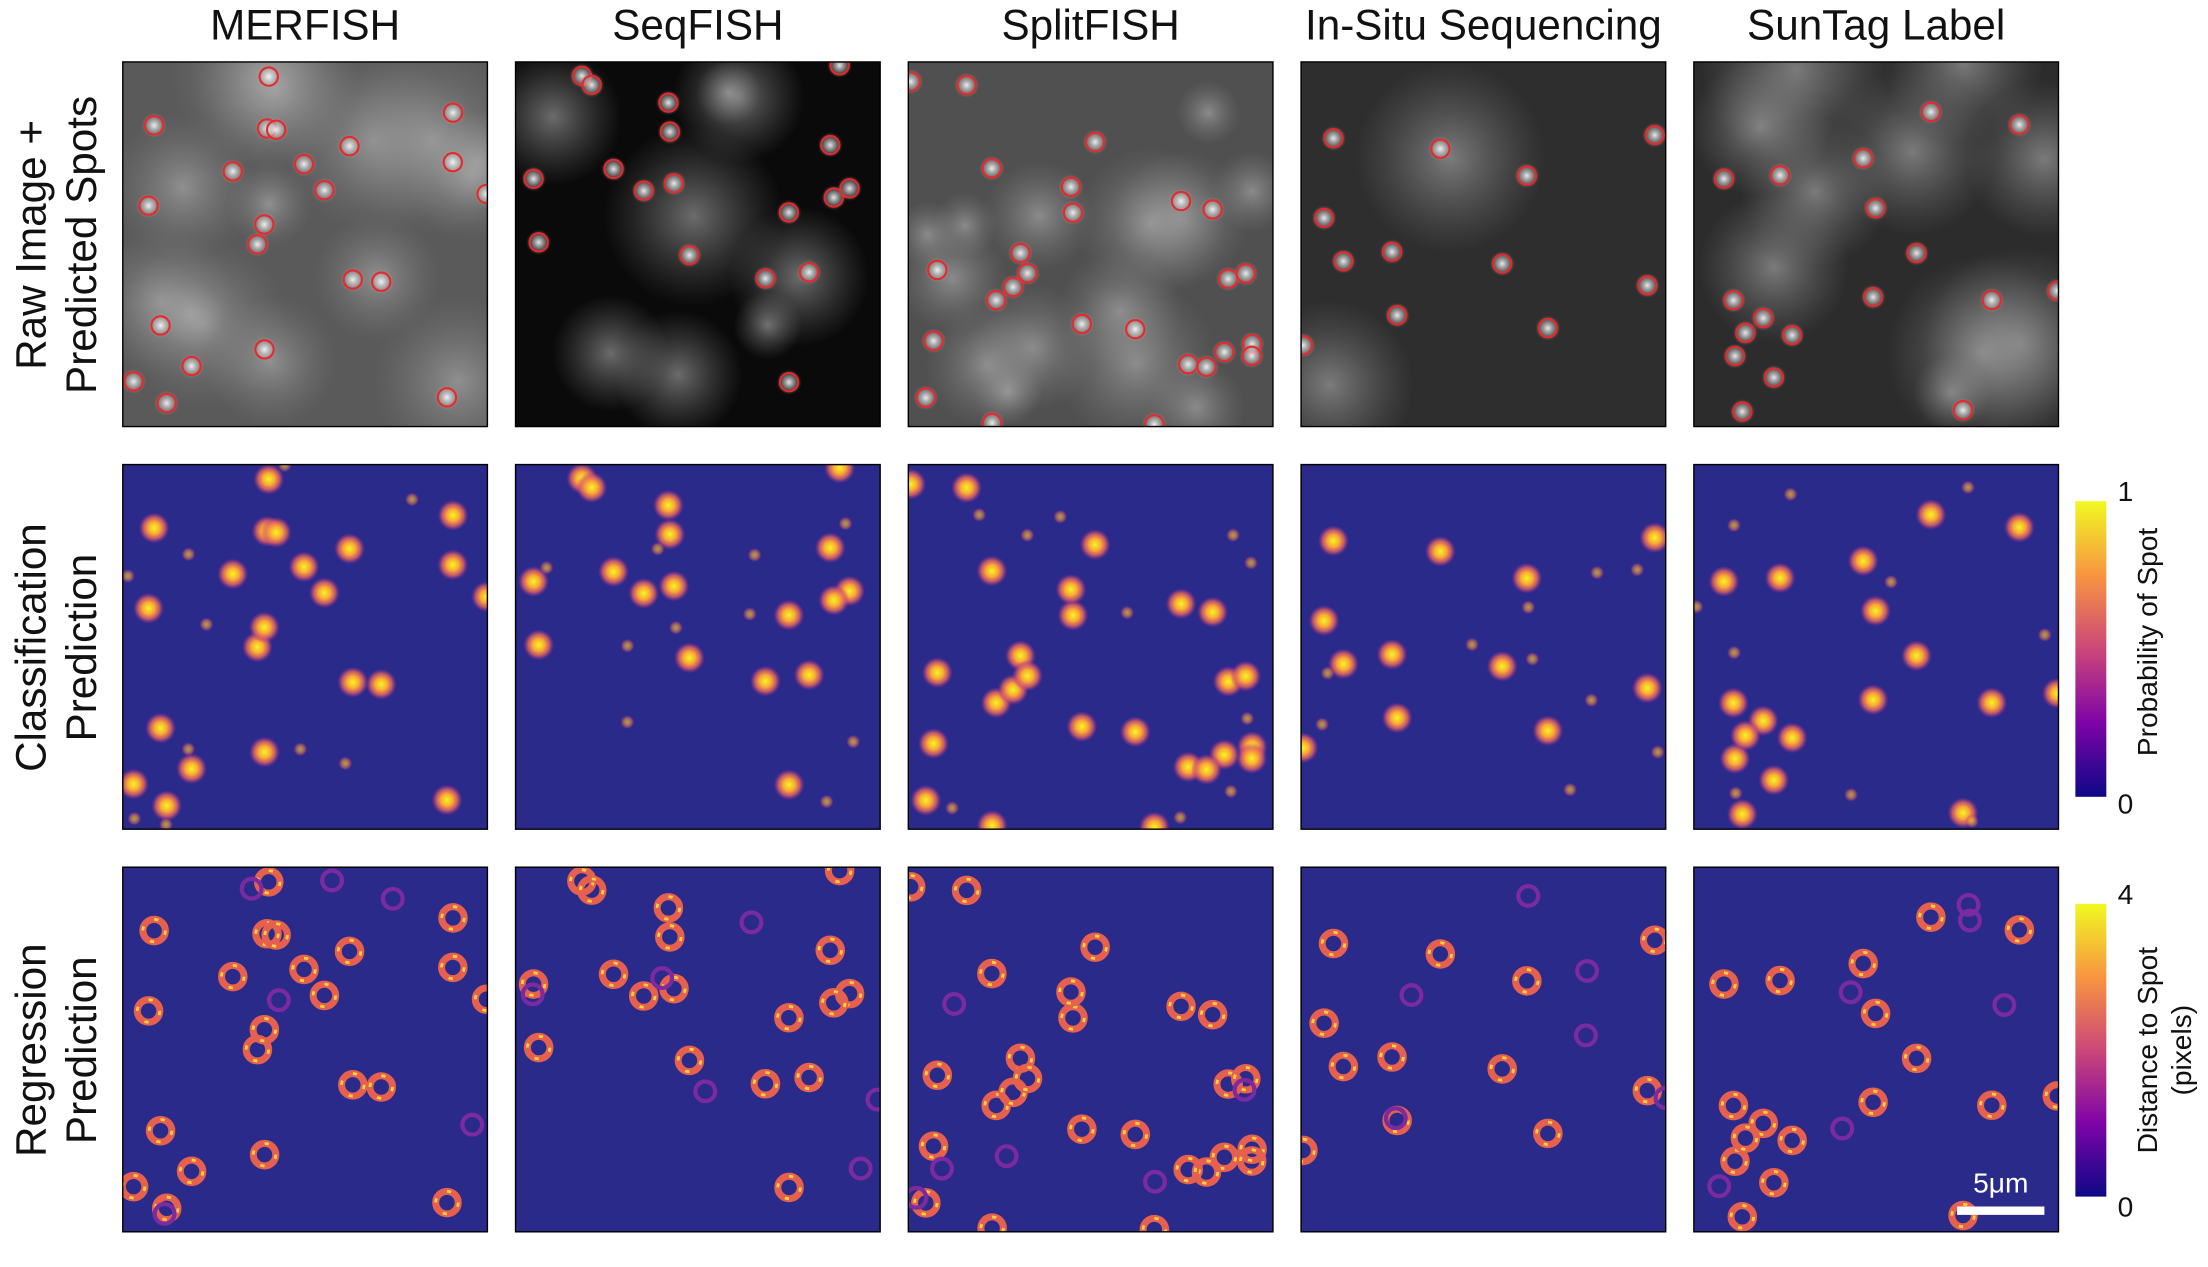 Image resolution: width=2208 pixels, height=1267 pixels. I want to click on colorbar, so click(2091, 649).